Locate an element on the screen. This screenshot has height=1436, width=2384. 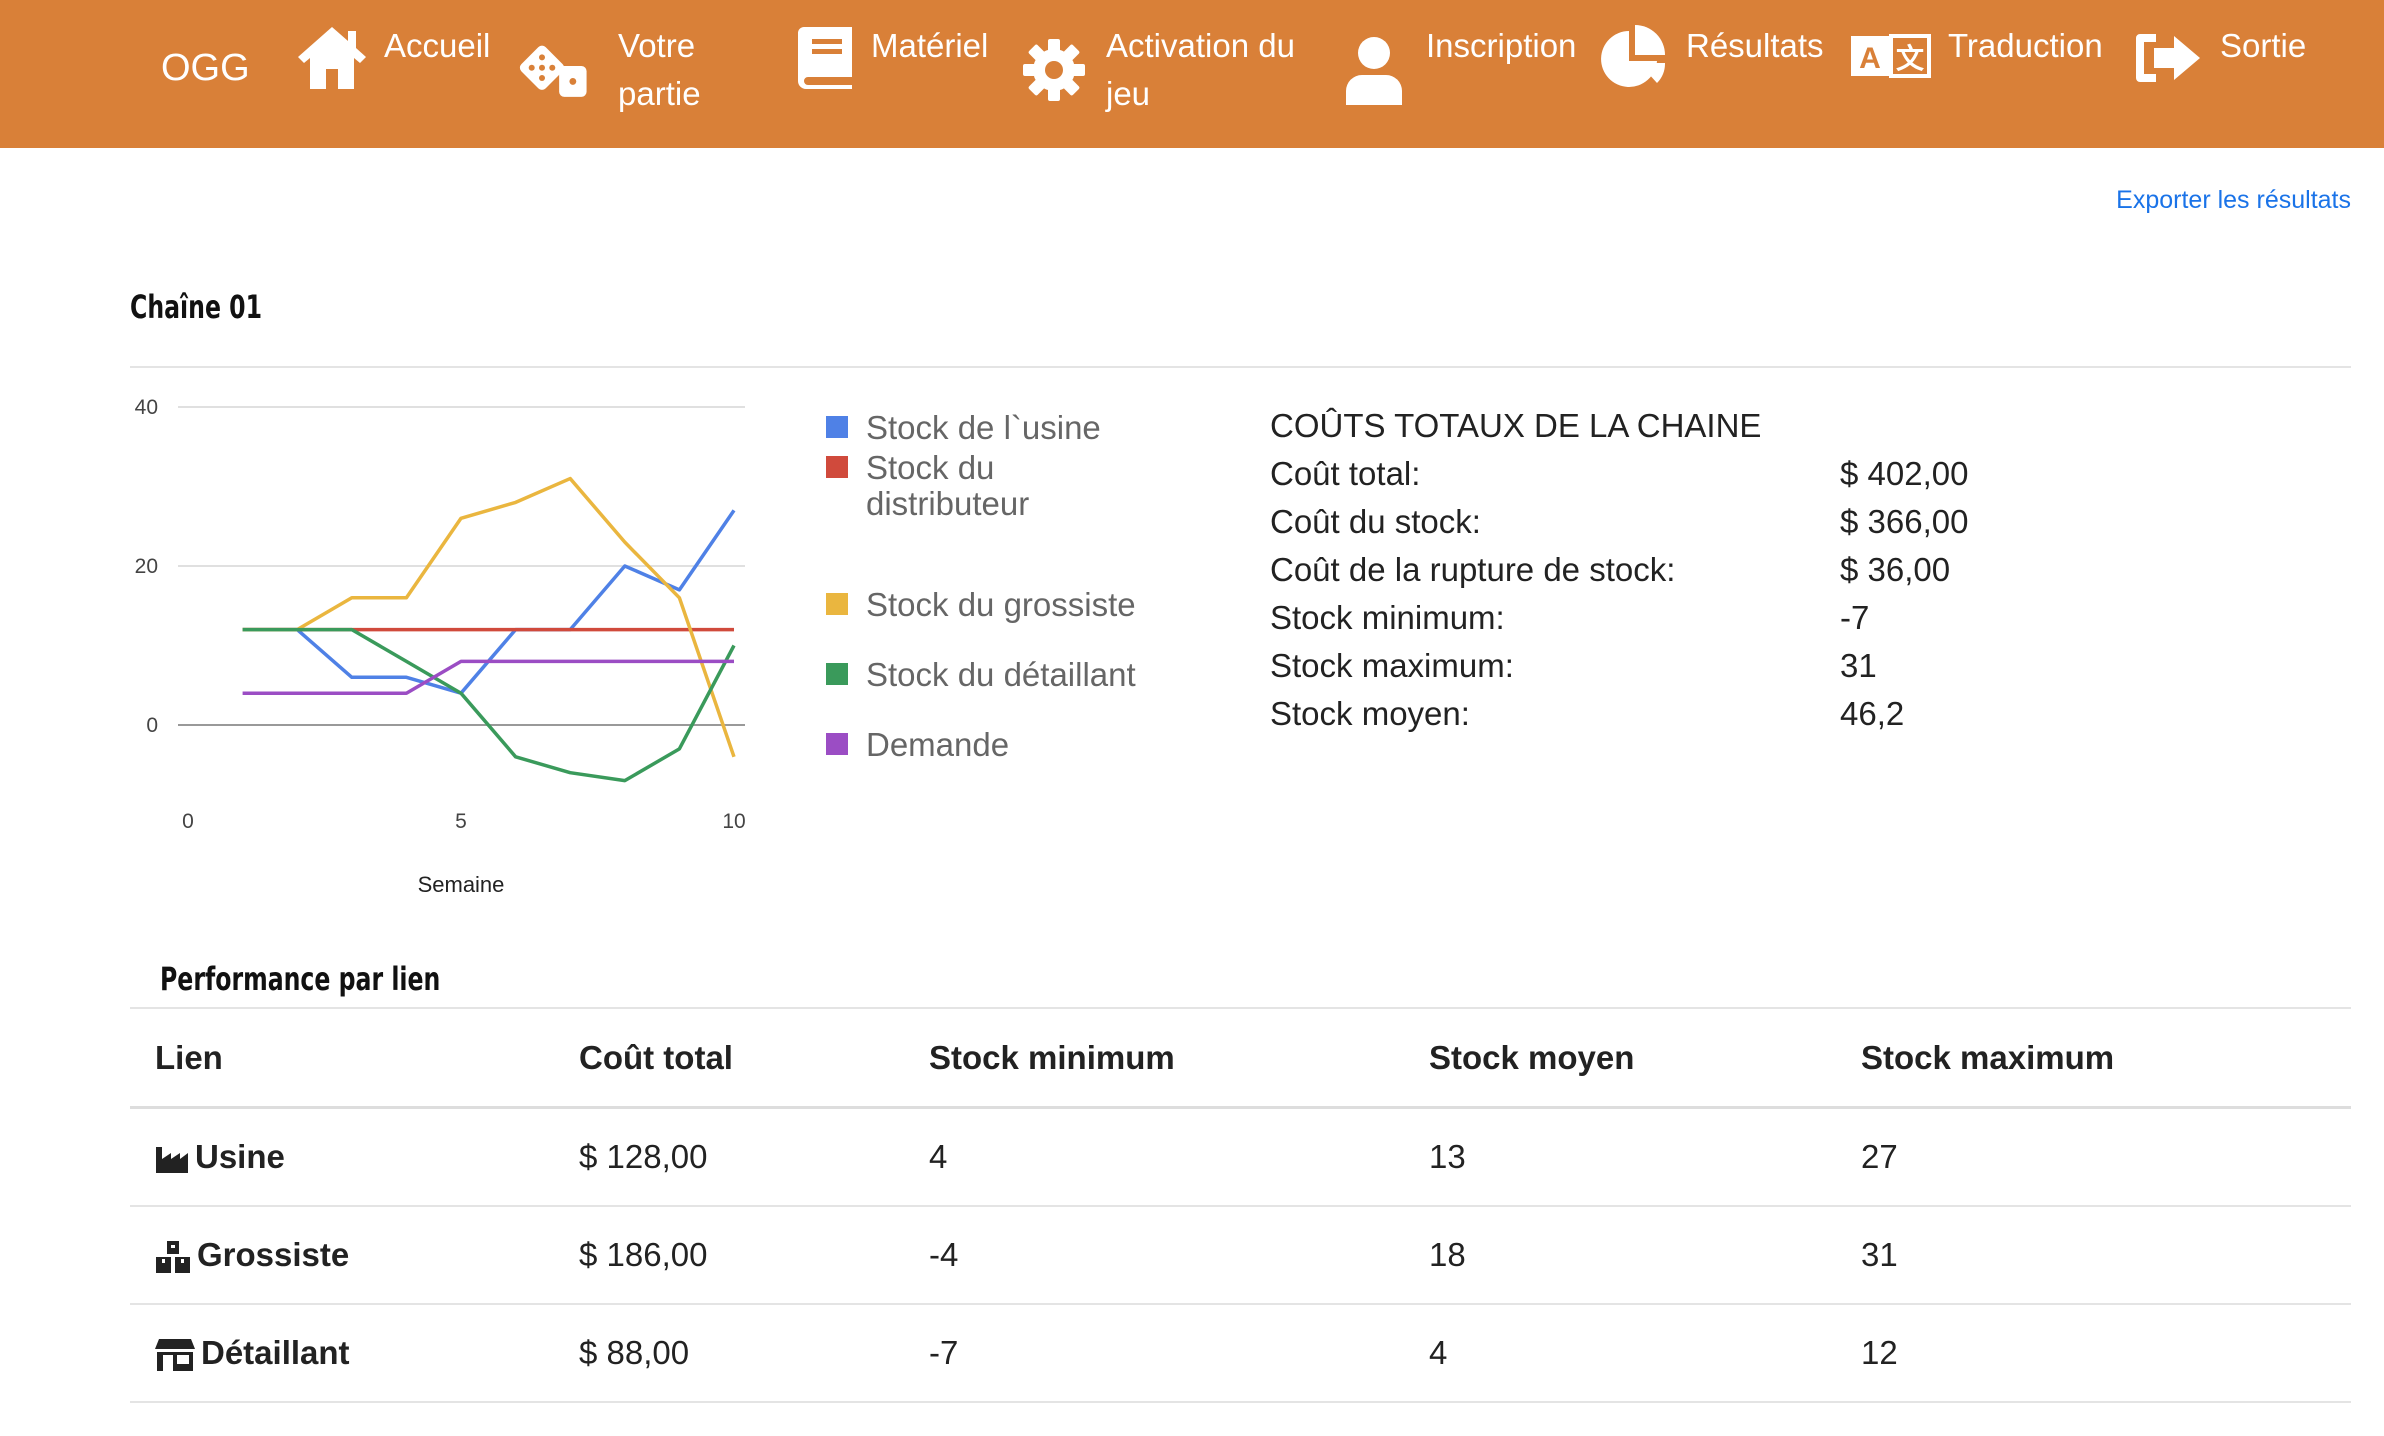
cost-label: Stock minimum: is located at coordinates (1387, 617).